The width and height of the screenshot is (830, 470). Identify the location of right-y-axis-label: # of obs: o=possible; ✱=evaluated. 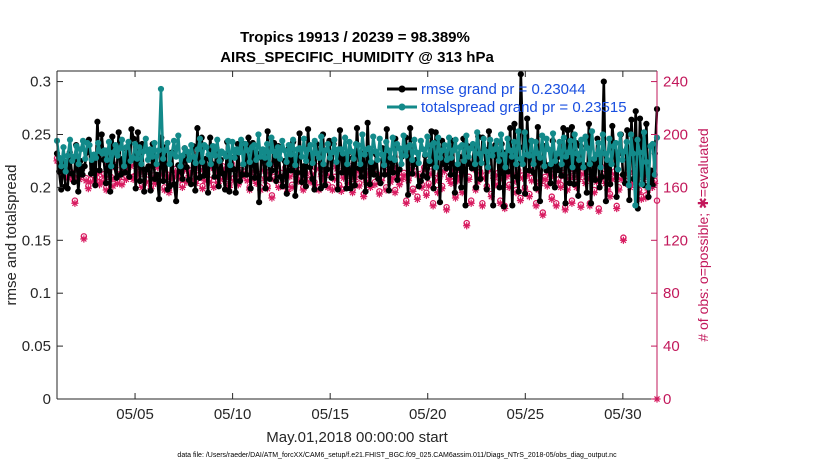
(703, 234).